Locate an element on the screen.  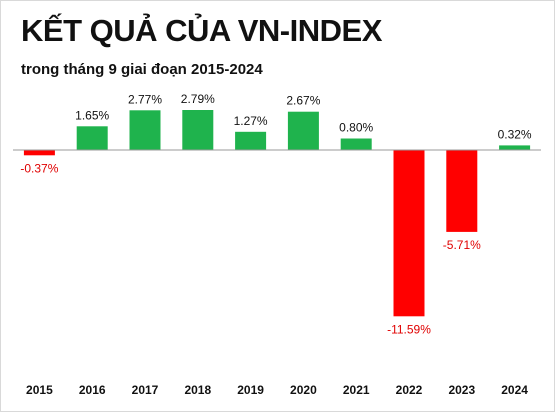
bar-2019 is located at coordinates (251, 140).